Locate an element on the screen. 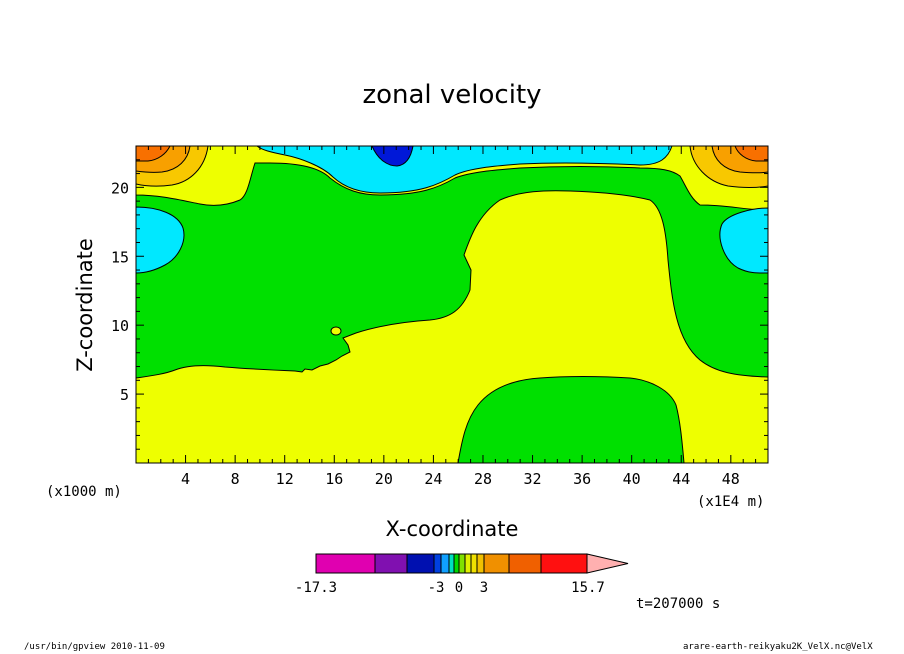 Image resolution: width=904 pixels, height=654 pixels. x-tick-label: 4 is located at coordinates (185, 479).